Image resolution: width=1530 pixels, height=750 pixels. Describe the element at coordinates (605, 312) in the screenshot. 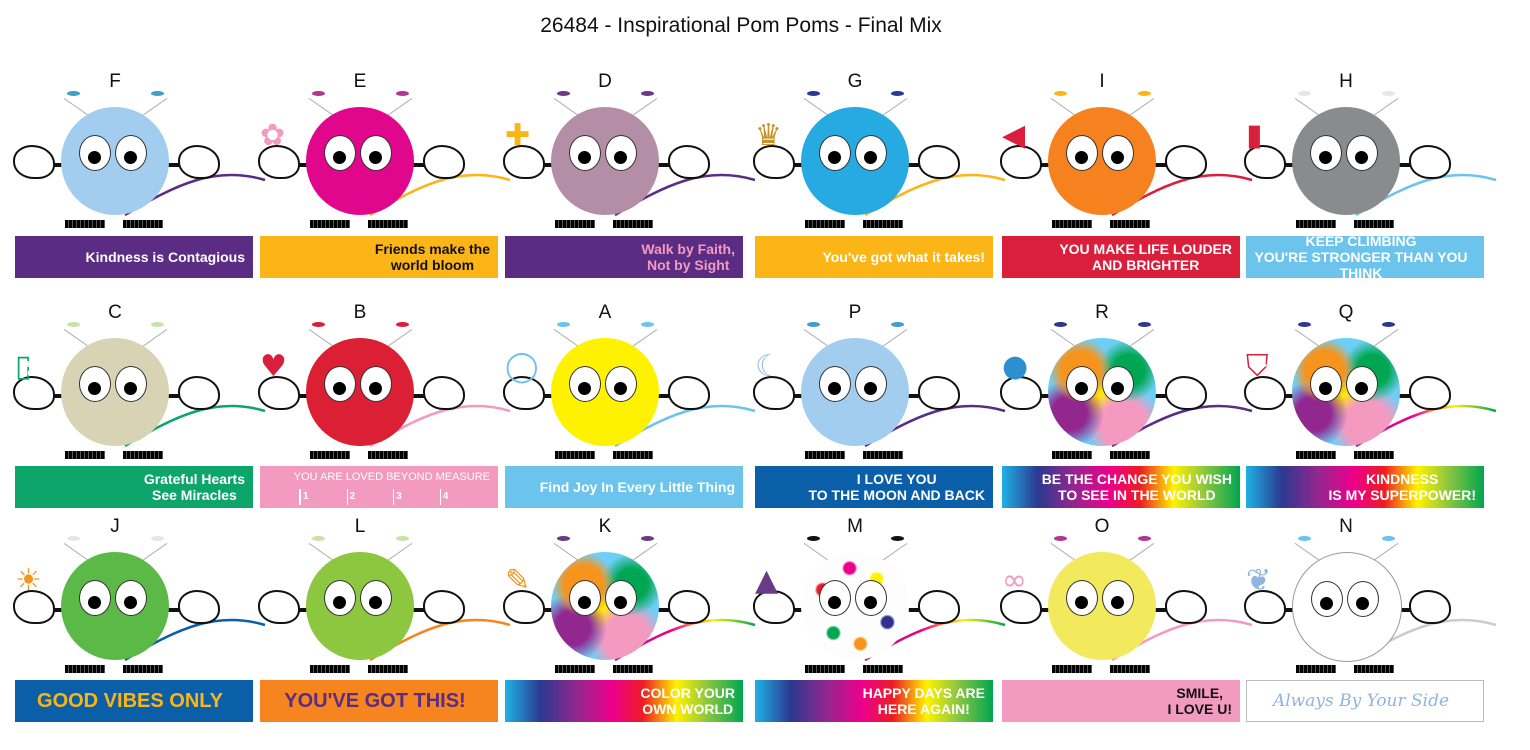

I see `variant-letter: A` at that location.